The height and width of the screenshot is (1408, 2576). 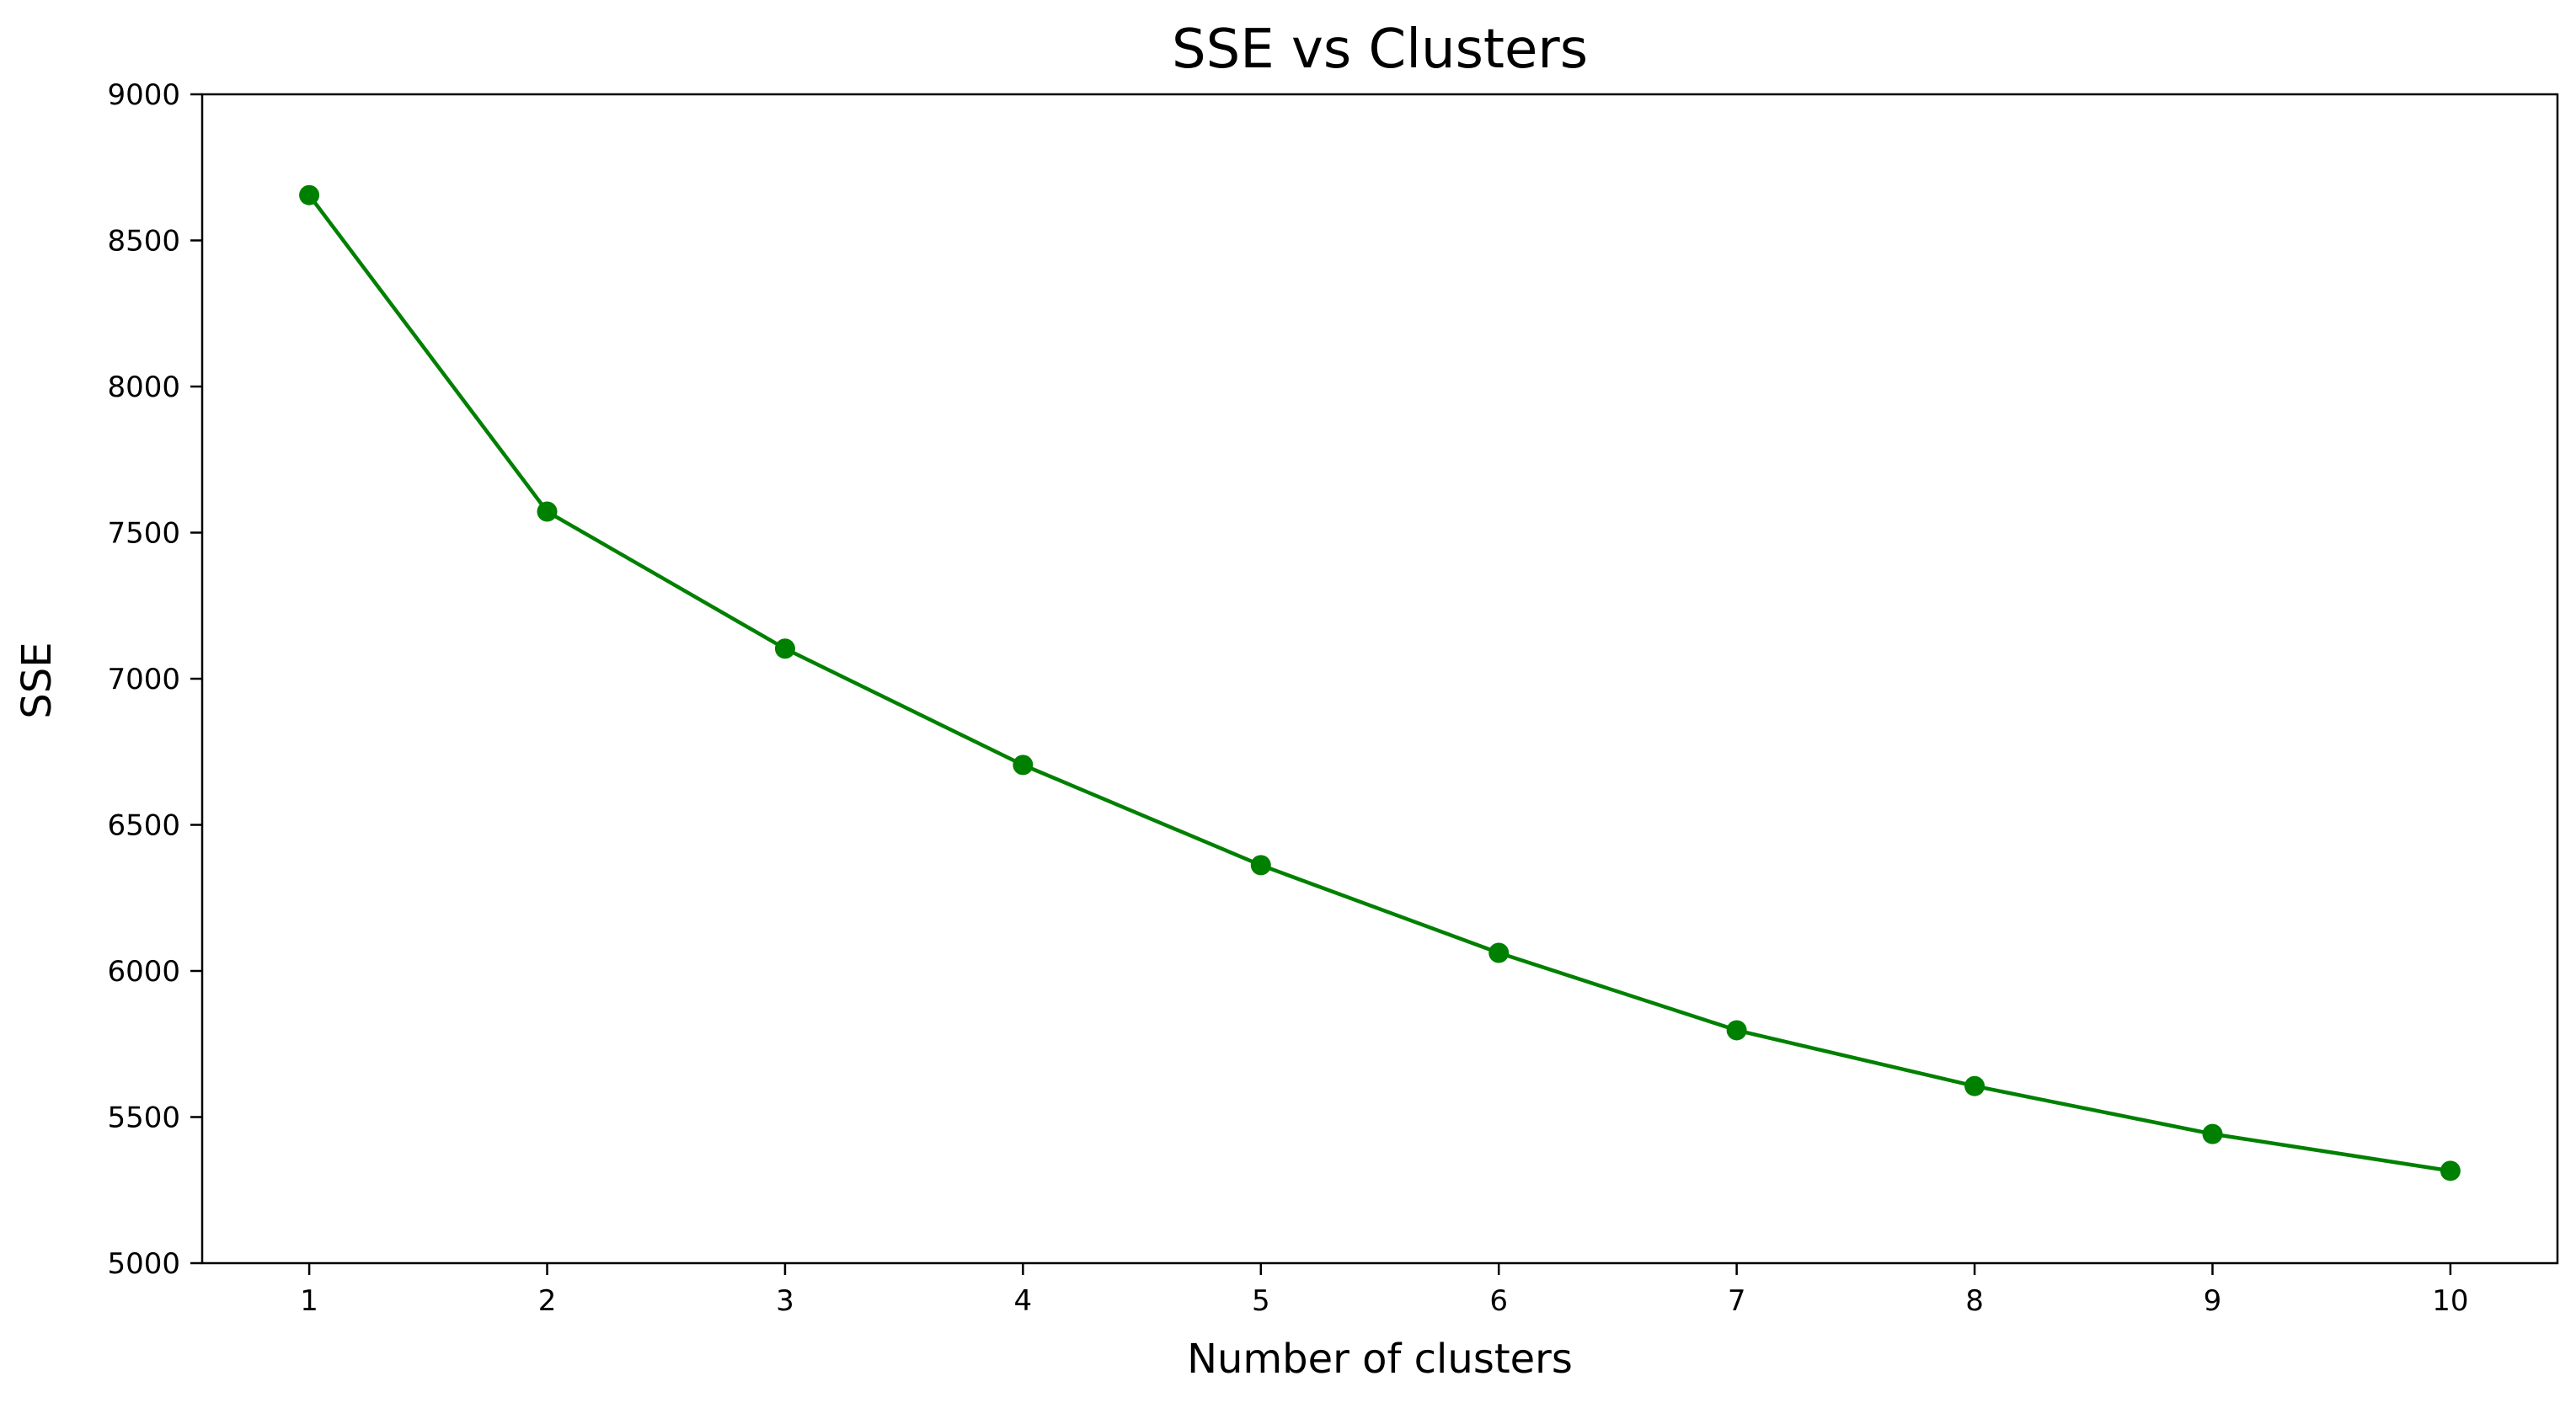 What do you see at coordinates (2213, 1301) in the screenshot?
I see `x-tick-label: 9` at bounding box center [2213, 1301].